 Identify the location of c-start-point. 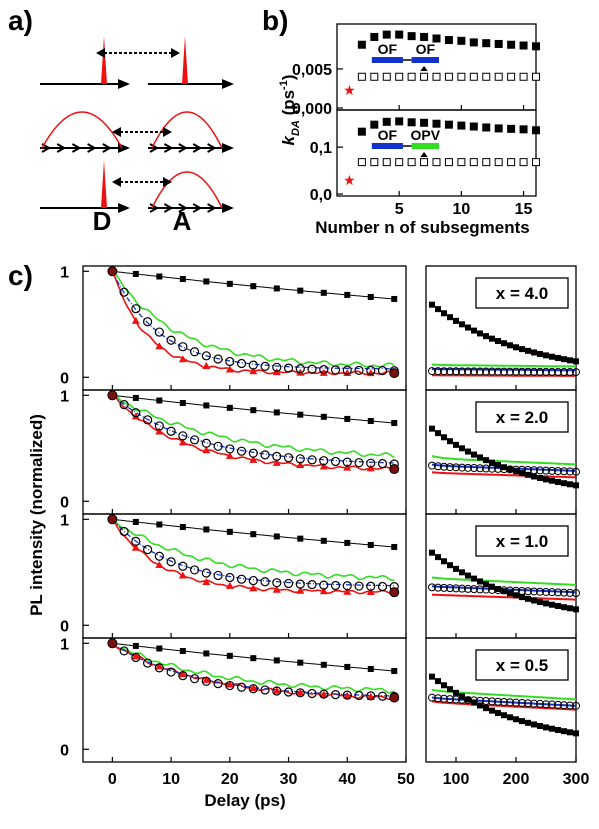
(112, 395).